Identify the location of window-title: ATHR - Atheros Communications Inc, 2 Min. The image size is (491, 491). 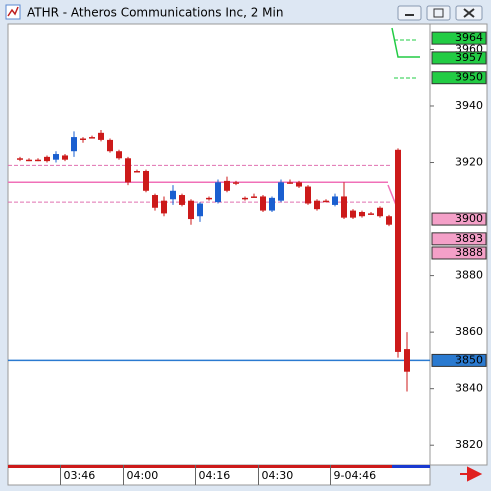
(155, 13).